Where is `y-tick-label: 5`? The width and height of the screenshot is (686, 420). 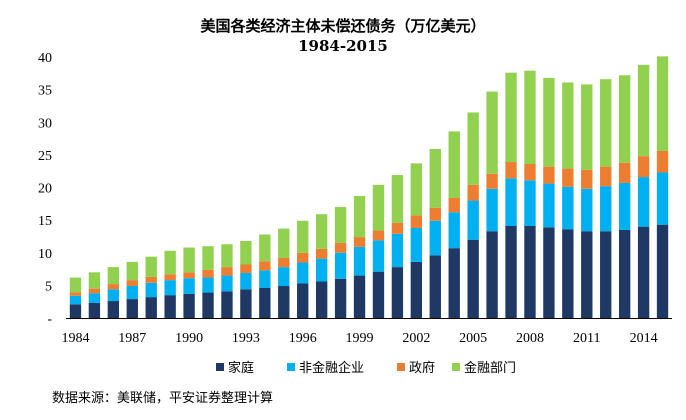
y-tick-label: 5 is located at coordinates (48, 286).